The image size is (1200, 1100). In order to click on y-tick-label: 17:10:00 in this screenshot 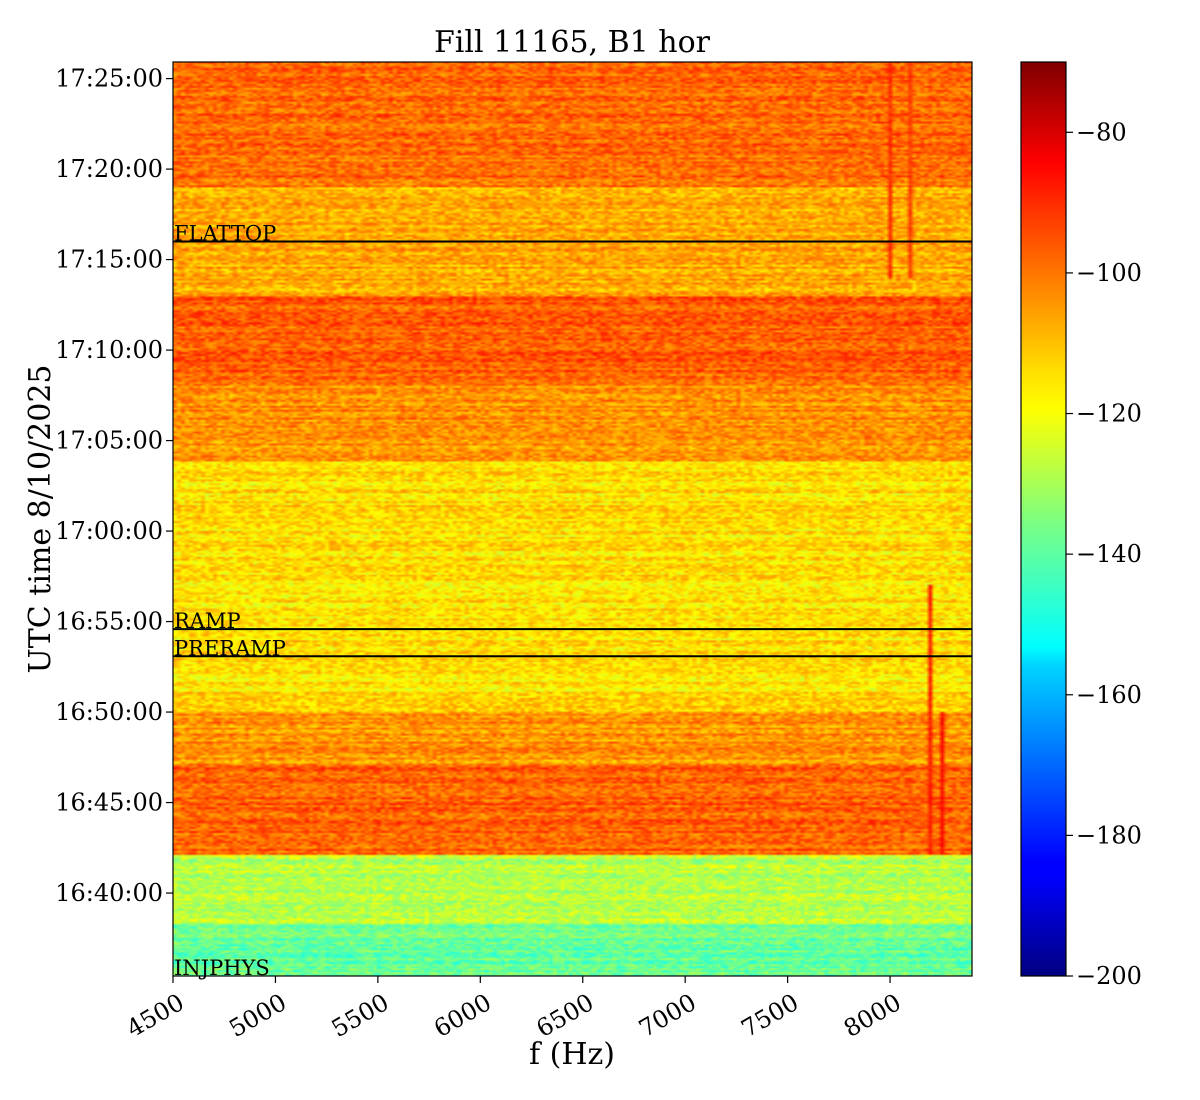, I will do `click(109, 350)`.